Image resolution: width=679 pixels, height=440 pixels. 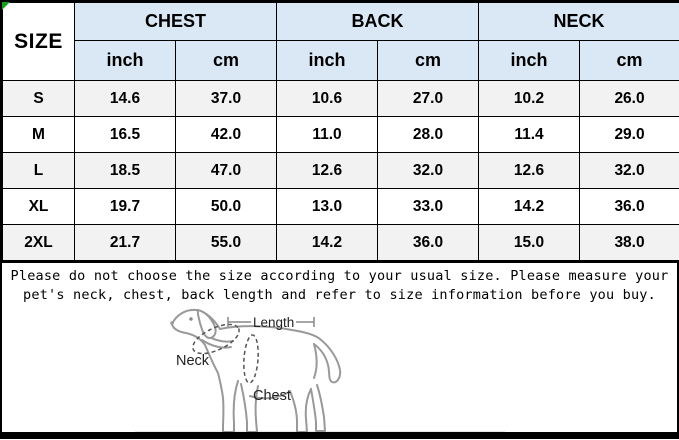 What do you see at coordinates (327, 206) in the screenshot?
I see `cell-value: 13.0` at bounding box center [327, 206].